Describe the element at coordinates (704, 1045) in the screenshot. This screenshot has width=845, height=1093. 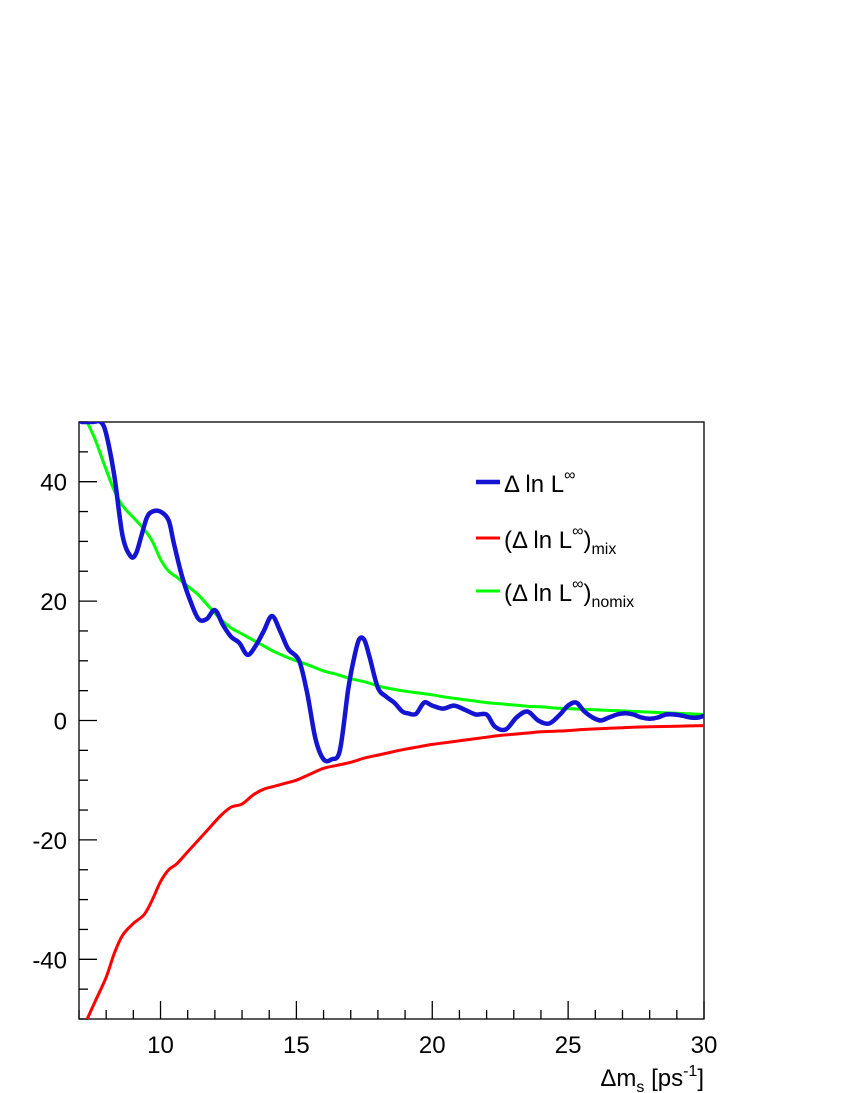
I see `x-tick-label: 30` at that location.